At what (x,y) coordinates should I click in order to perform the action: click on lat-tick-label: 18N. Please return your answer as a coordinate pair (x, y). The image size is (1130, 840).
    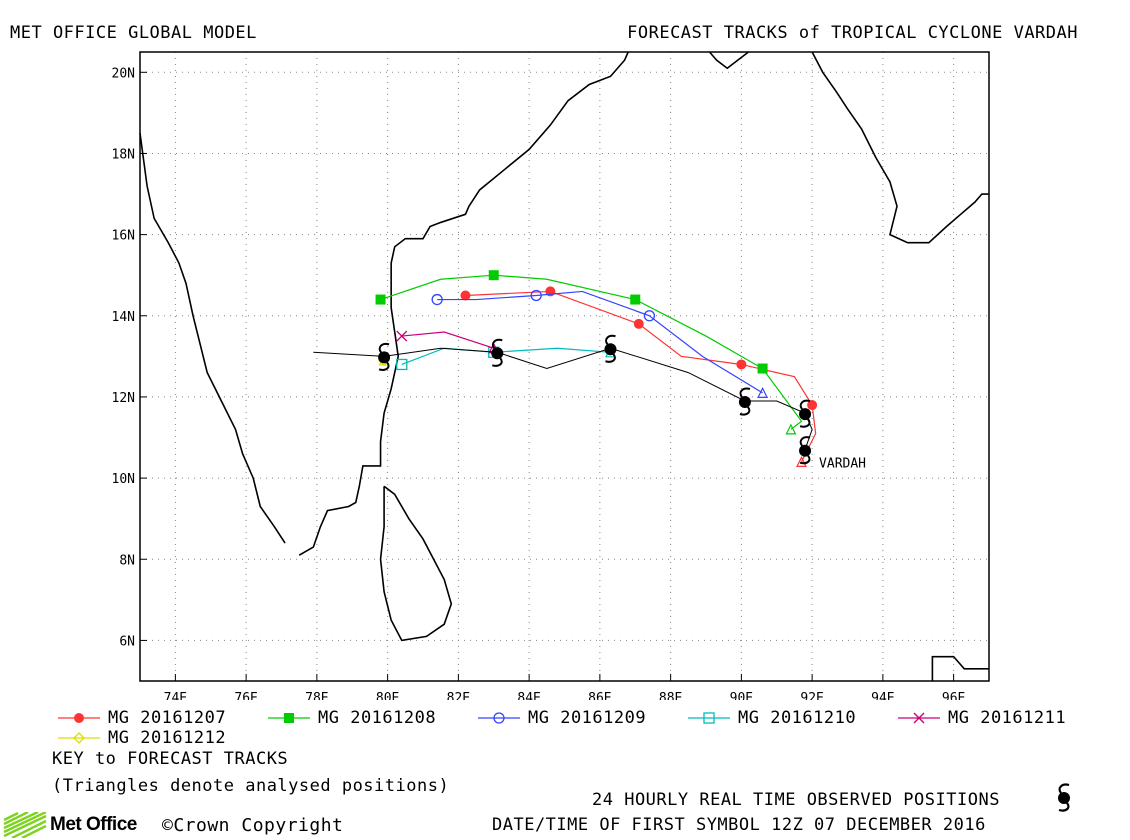
    Looking at the image, I should click on (123, 154).